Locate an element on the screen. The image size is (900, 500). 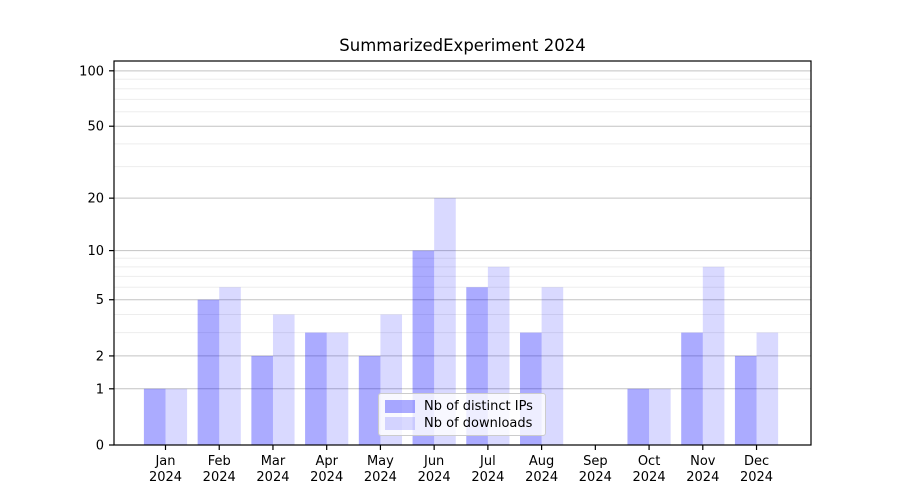
x-tick-label-month: Jul is located at coordinates (487, 461).